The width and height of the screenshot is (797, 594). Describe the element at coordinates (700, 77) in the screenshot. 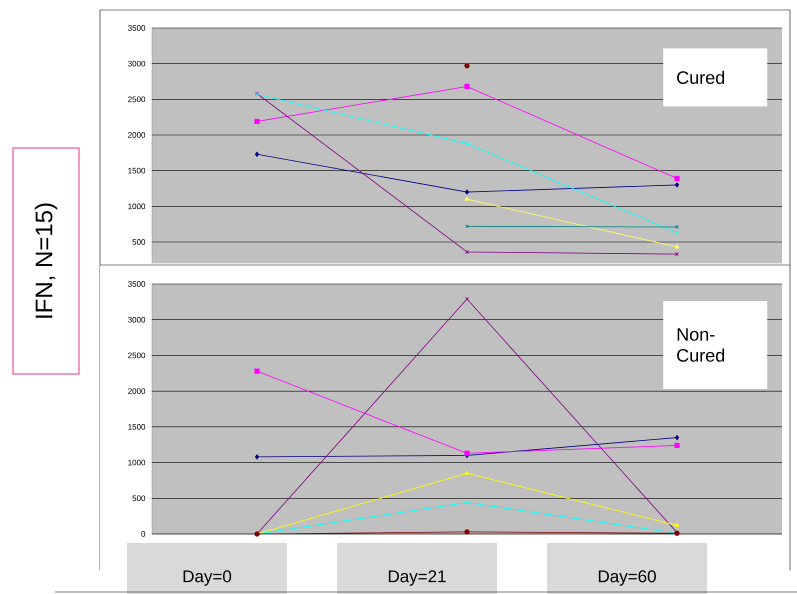

I see `text: Cured` at that location.